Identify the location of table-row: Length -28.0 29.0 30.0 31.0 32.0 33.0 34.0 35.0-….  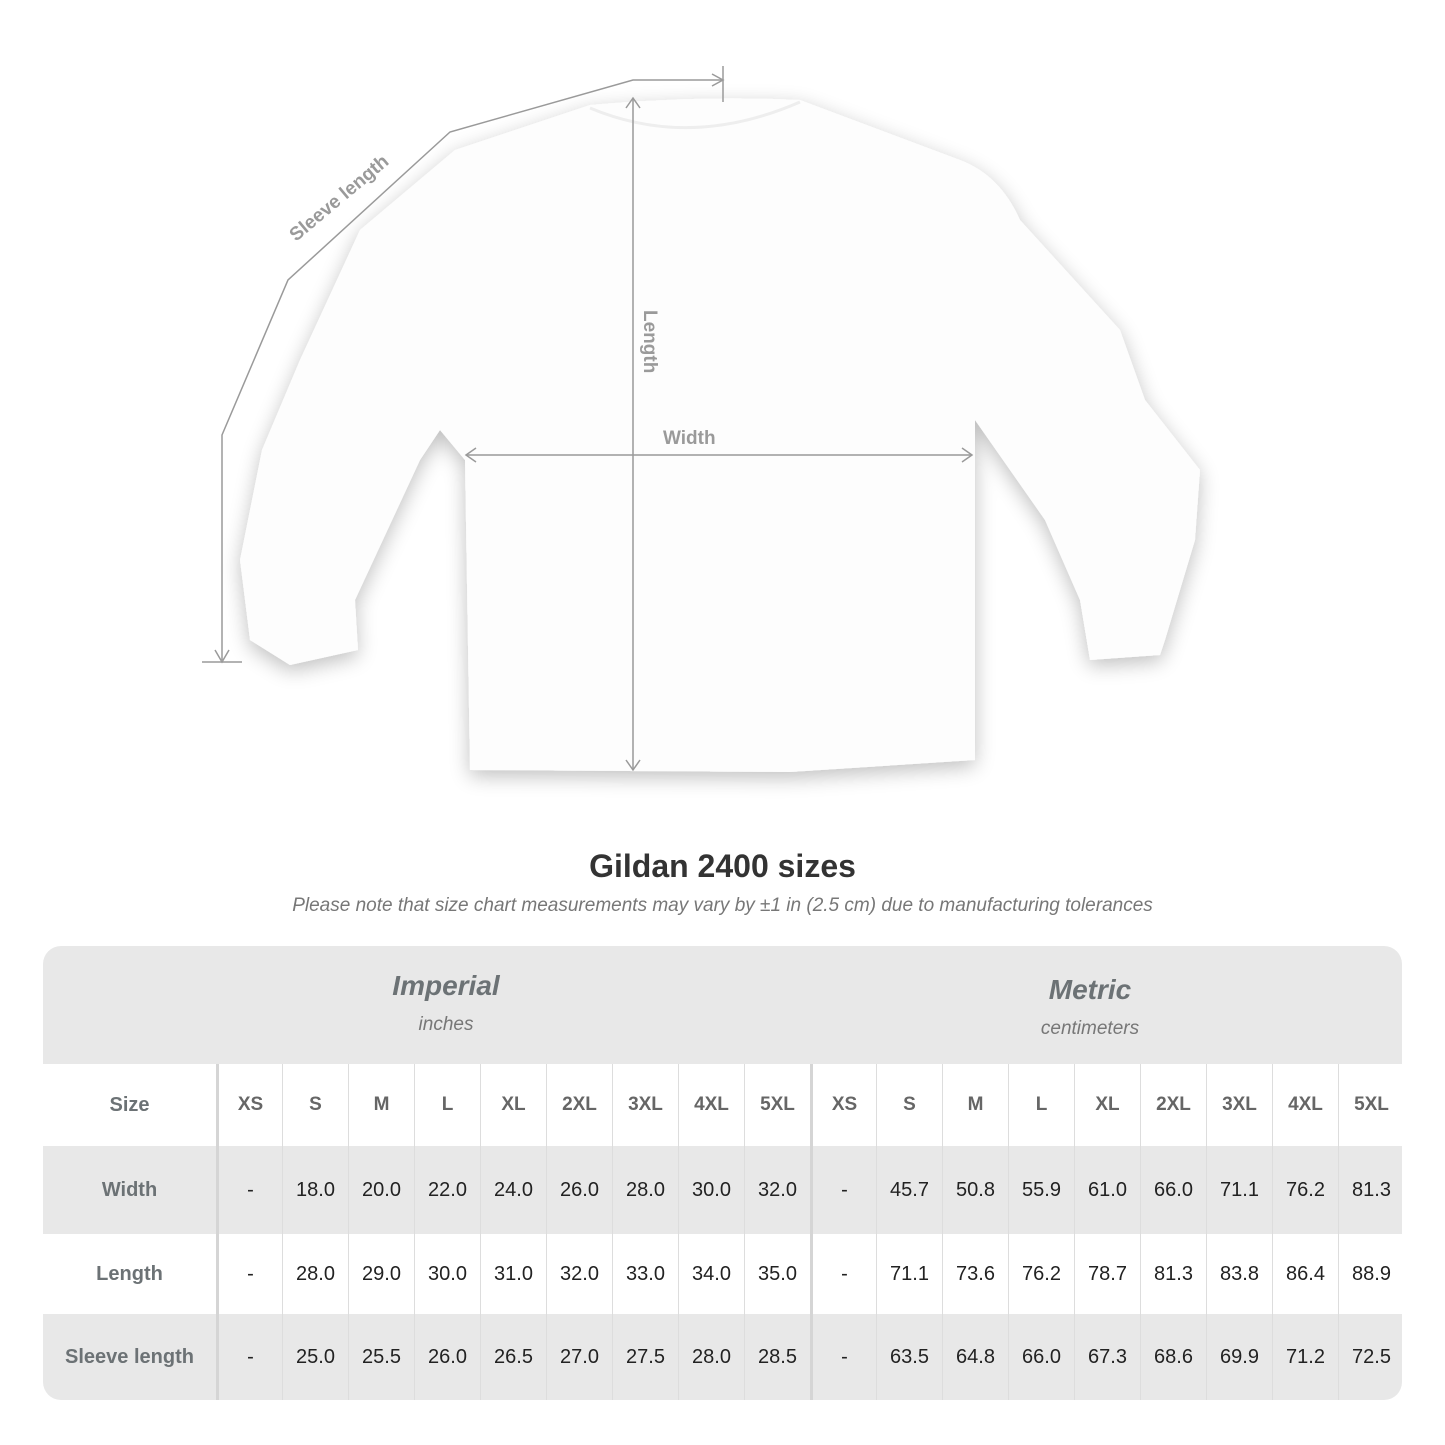
(722, 1274).